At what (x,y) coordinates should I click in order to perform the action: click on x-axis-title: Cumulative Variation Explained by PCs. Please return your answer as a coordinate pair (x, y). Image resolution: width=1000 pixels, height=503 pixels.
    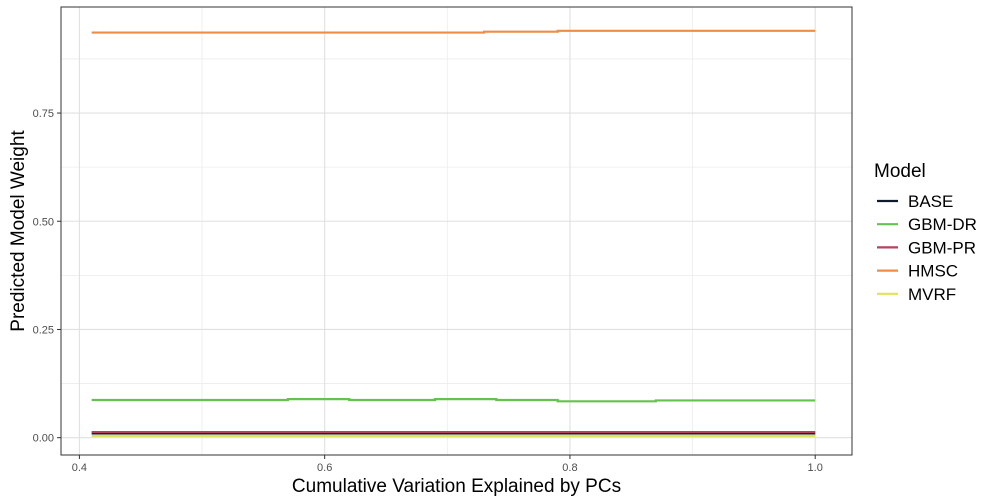
    Looking at the image, I should click on (456, 486).